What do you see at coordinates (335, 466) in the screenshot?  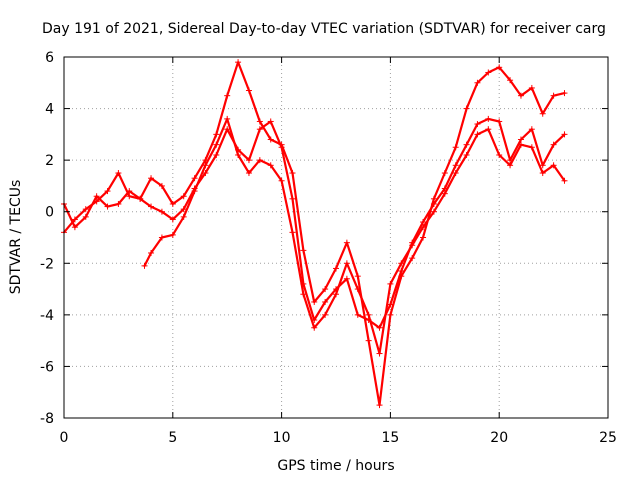 I see `x-axis-label: GPS time / hours` at bounding box center [335, 466].